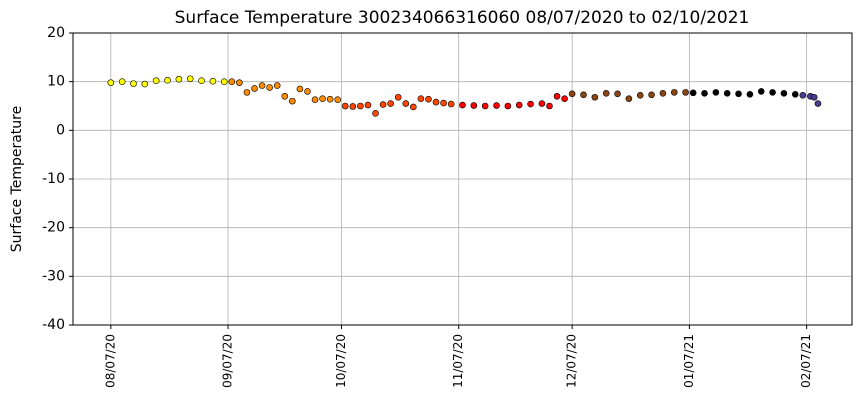 This screenshot has width=860, height=408. I want to click on x-tick-label: 08/07/20, so click(110, 361).